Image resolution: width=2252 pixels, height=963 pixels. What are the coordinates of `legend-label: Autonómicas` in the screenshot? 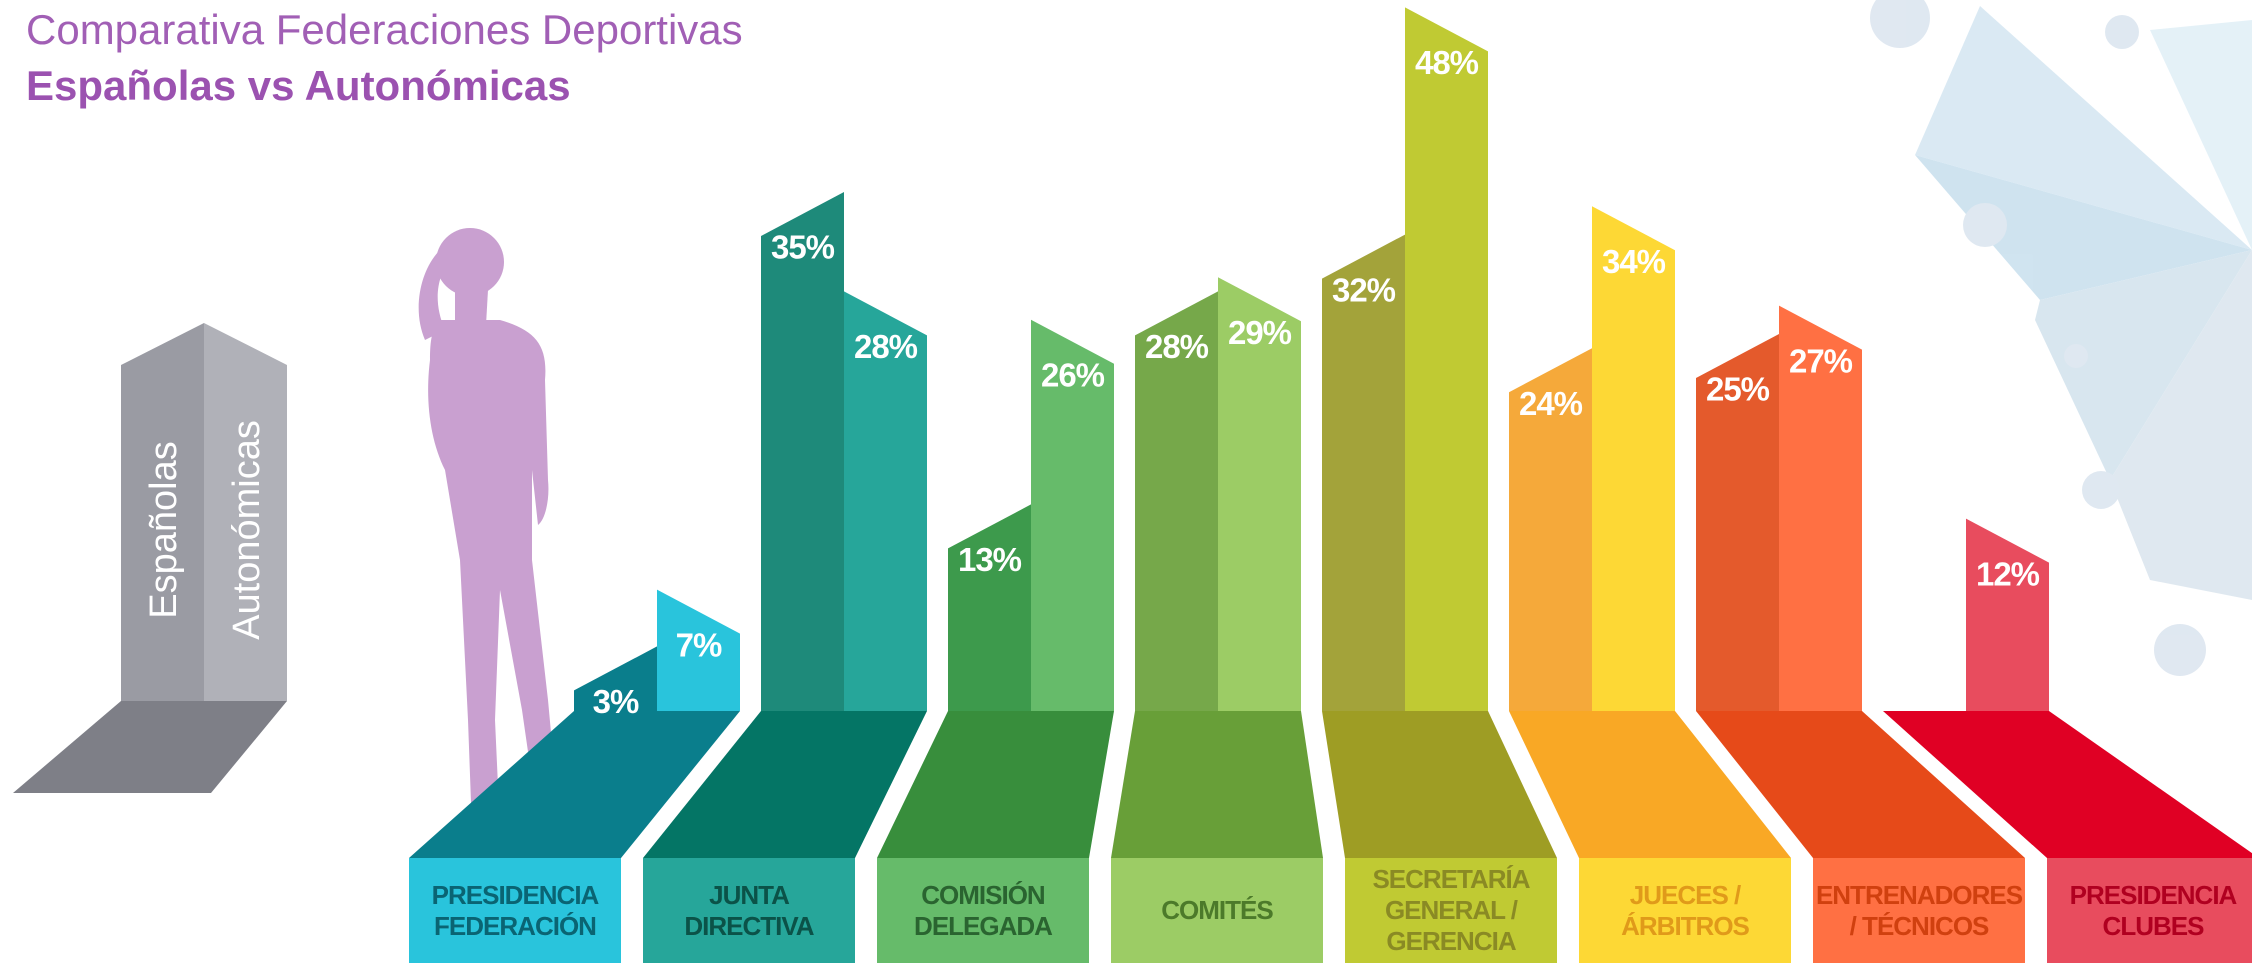 It's located at (247, 530).